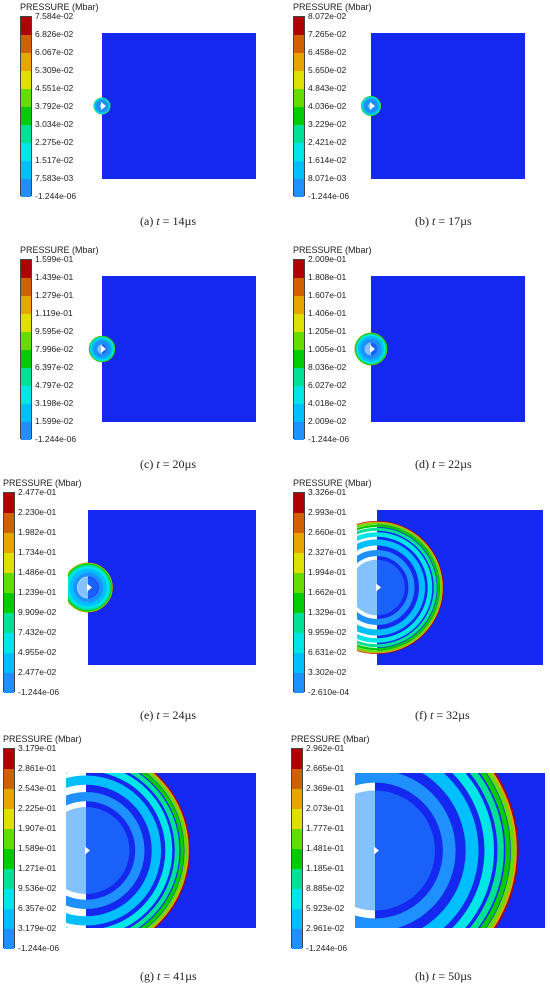  Describe the element at coordinates (184, 464) in the screenshot. I see `caption-time: 20µs` at that location.